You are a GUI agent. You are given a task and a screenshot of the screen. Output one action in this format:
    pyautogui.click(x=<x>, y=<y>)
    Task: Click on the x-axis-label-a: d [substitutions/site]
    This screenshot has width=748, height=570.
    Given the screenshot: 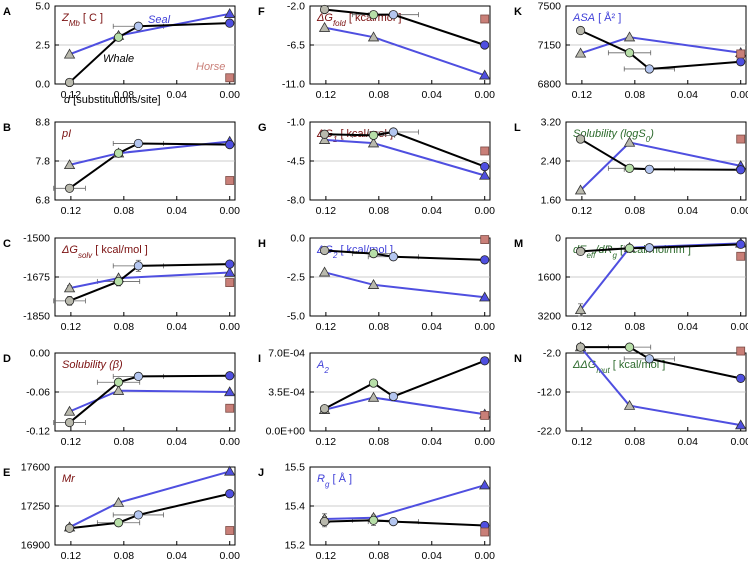 What is the action you would take?
    pyautogui.click(x=112, y=100)
    